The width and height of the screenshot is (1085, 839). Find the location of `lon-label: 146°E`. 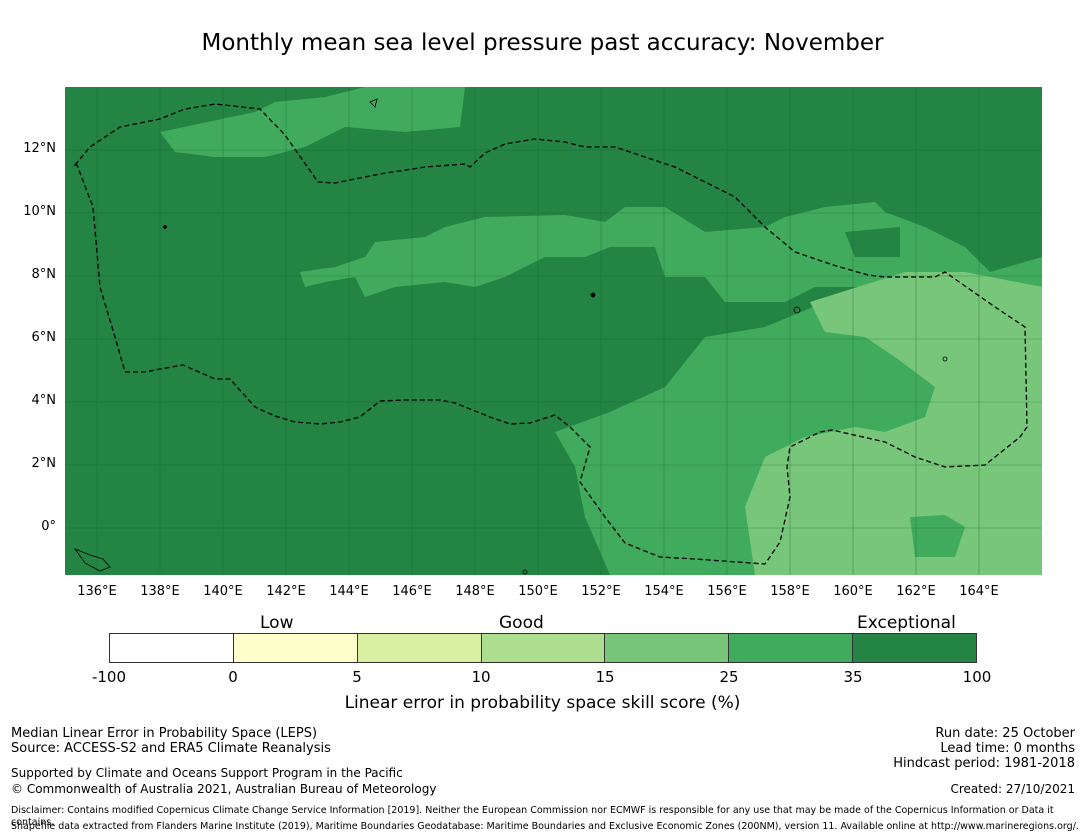

lon-label: 146°E is located at coordinates (412, 591).